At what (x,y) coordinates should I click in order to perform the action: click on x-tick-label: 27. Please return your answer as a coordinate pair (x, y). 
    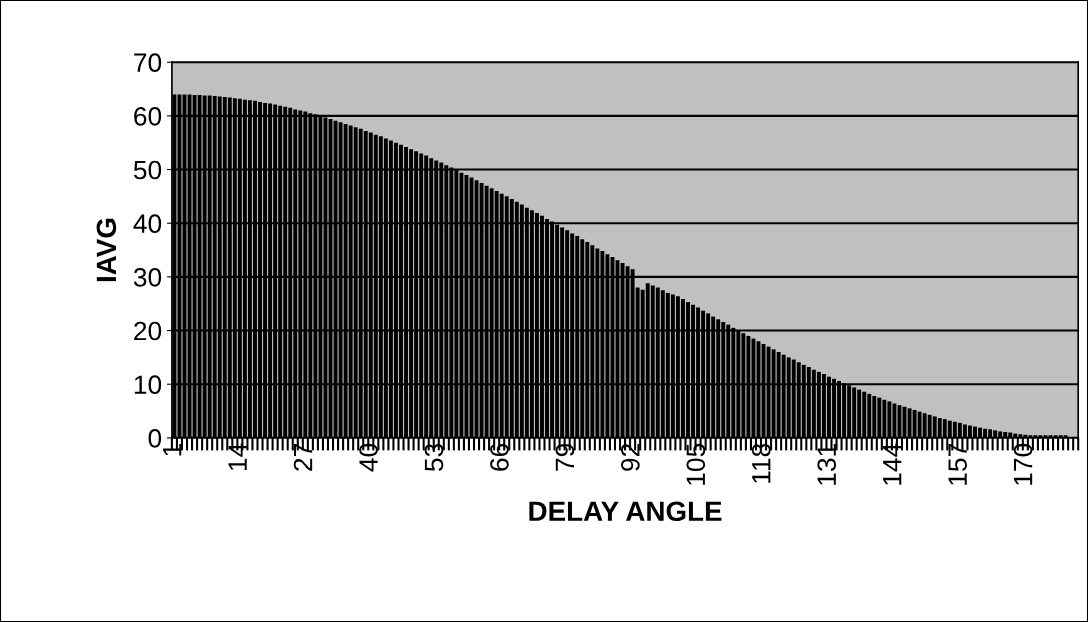
    Looking at the image, I should click on (303, 457).